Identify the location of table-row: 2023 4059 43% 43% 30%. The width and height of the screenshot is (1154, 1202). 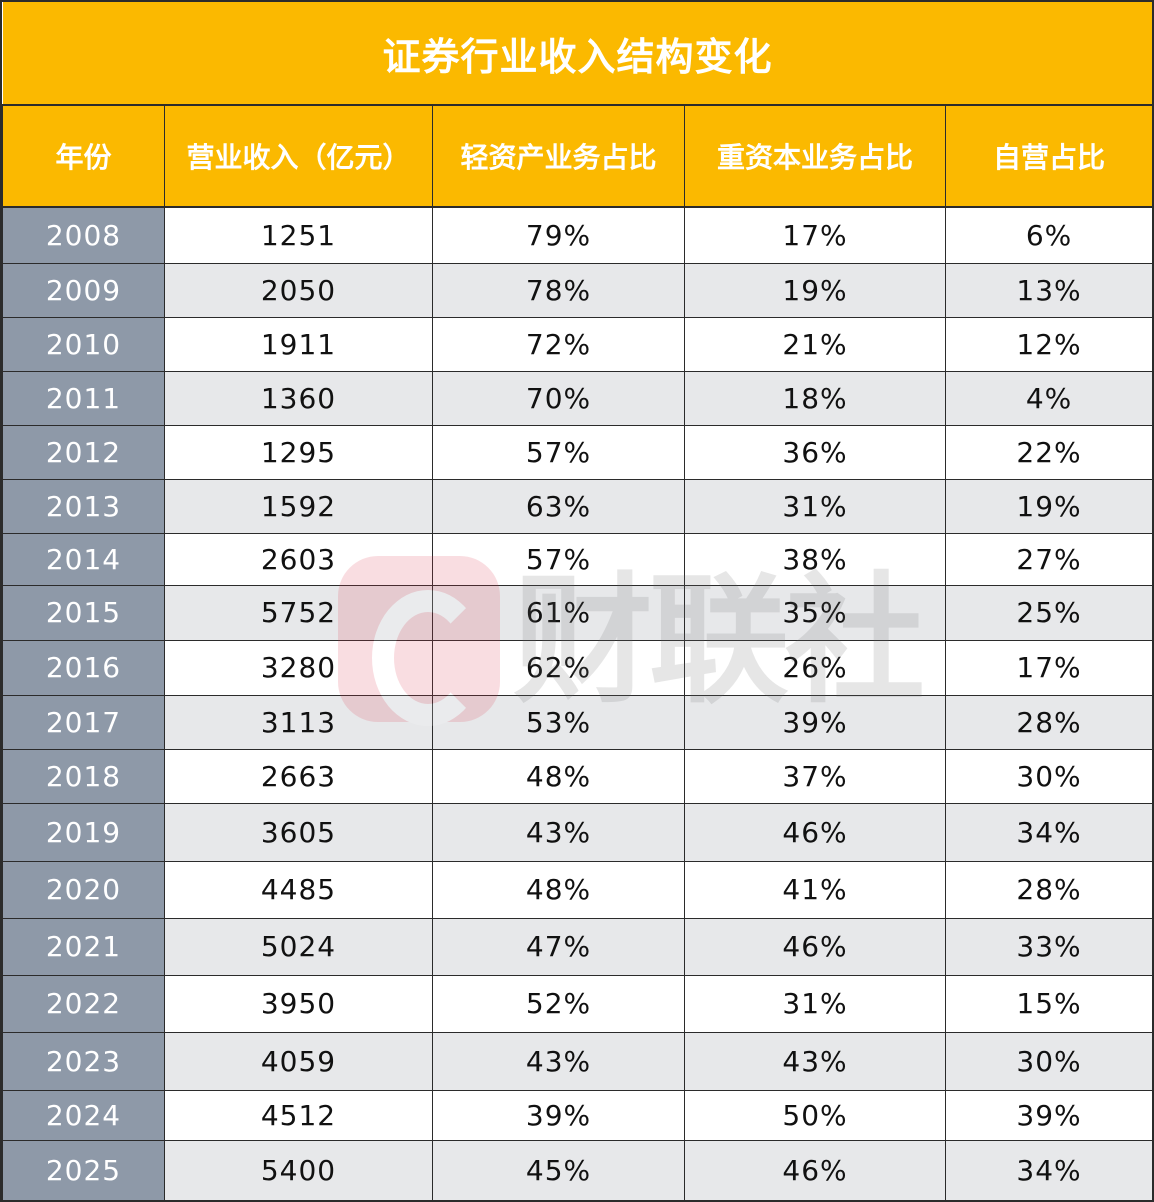
(577, 1061).